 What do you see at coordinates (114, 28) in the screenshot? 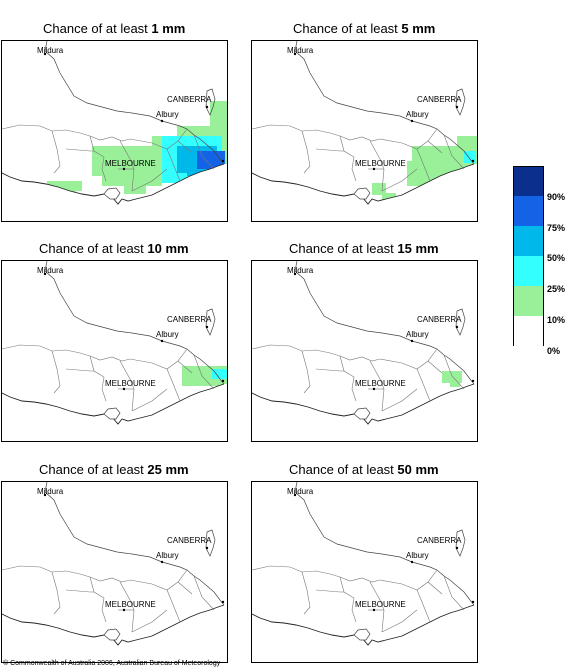
I see `panel-title-1mm: Chance of at least 1 mm` at bounding box center [114, 28].